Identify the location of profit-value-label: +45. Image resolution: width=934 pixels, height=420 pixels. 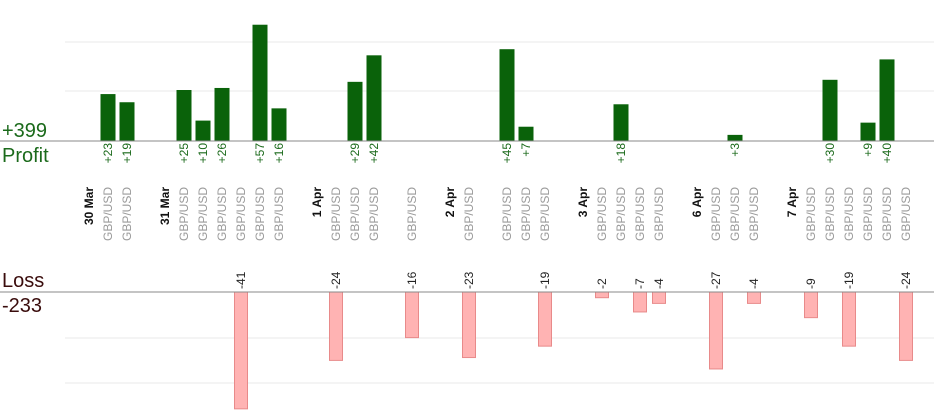
(507, 153).